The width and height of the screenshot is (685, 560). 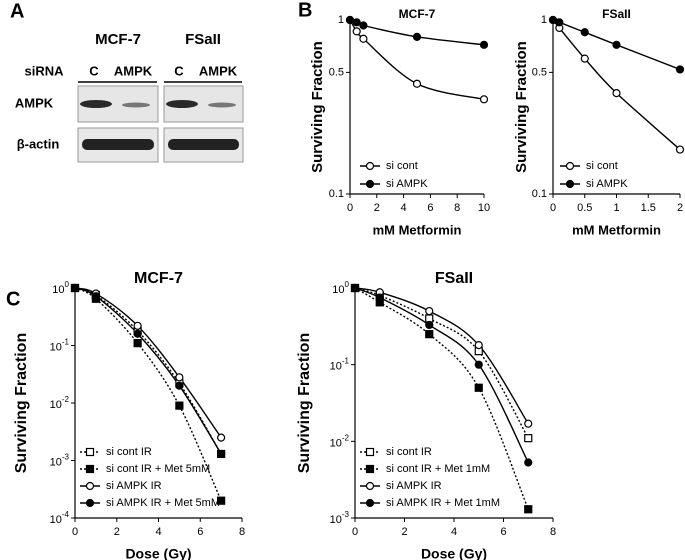 I want to click on cell-line: MCF-7, so click(x=118, y=39).